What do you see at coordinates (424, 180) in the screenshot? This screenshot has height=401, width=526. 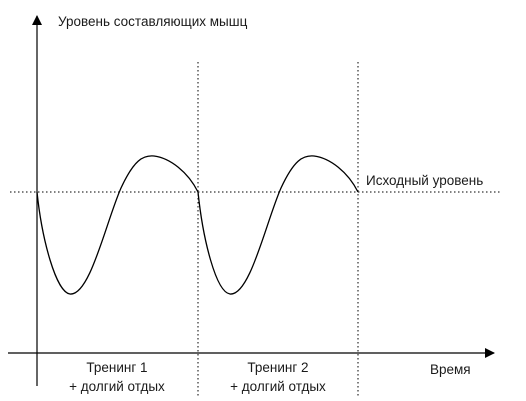 I see `baseline-label: Исходный уровень` at bounding box center [424, 180].